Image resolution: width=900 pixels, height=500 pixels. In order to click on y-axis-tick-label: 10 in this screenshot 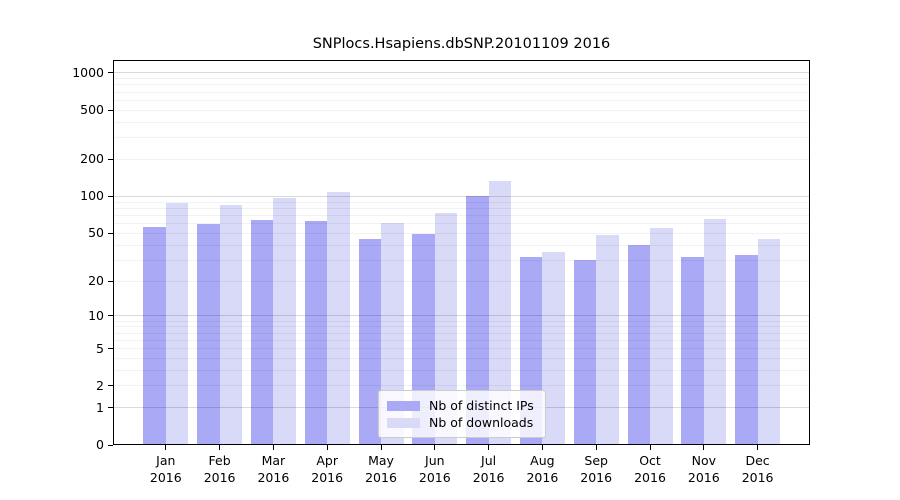, I will do `click(96, 315)`.